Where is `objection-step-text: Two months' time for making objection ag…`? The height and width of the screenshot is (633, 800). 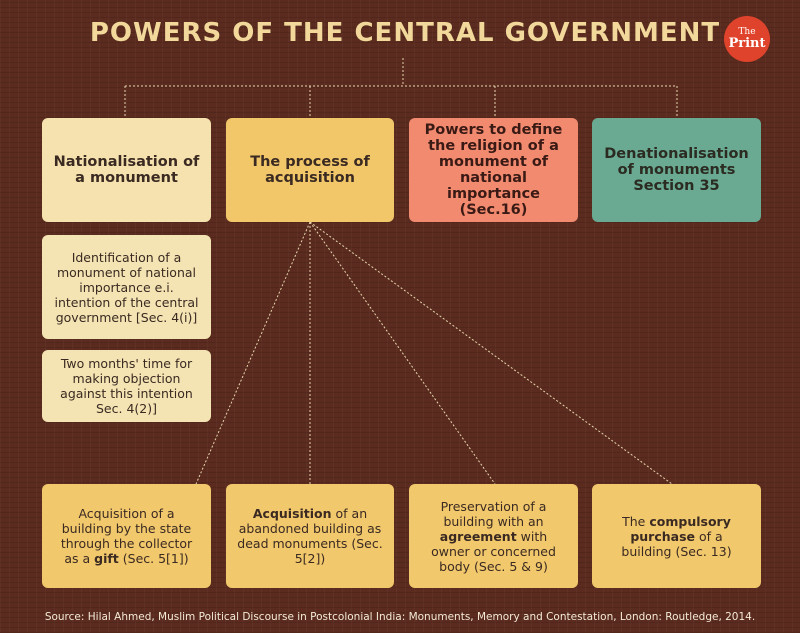
objection-step-text: Two months' time for making objection ag… is located at coordinates (126, 386).